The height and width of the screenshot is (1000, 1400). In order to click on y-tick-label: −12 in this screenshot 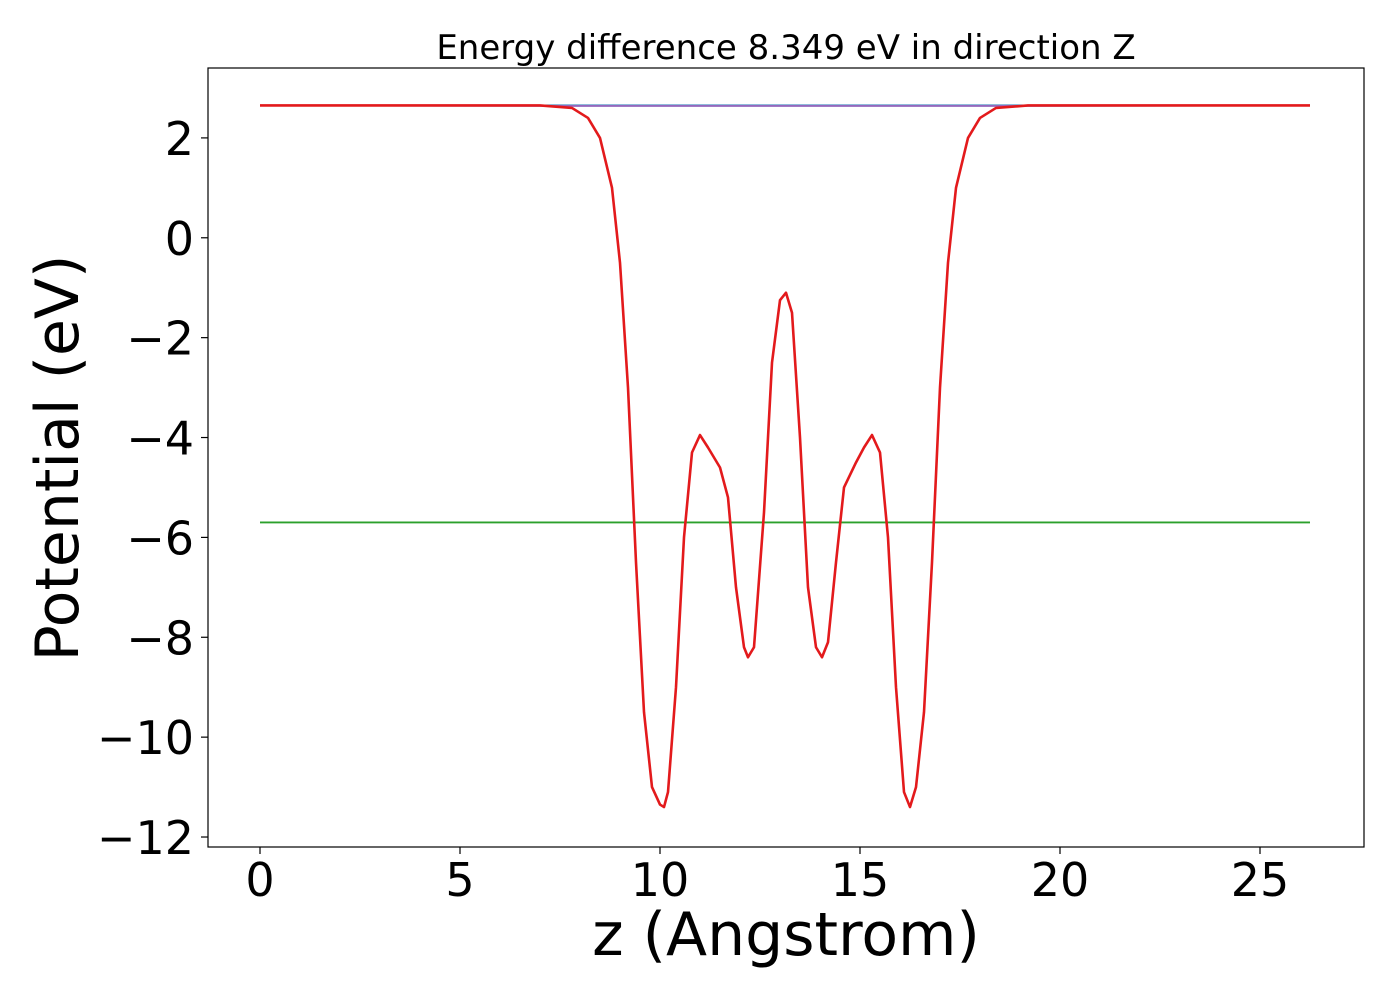, I will do `click(145, 838)`.